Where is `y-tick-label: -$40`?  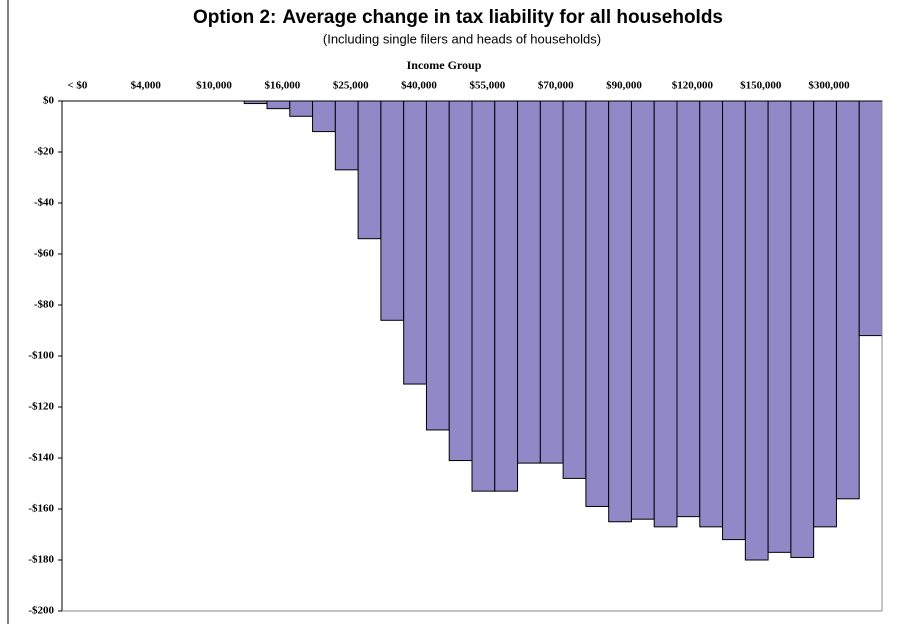
y-tick-label: -$40 is located at coordinates (44, 203).